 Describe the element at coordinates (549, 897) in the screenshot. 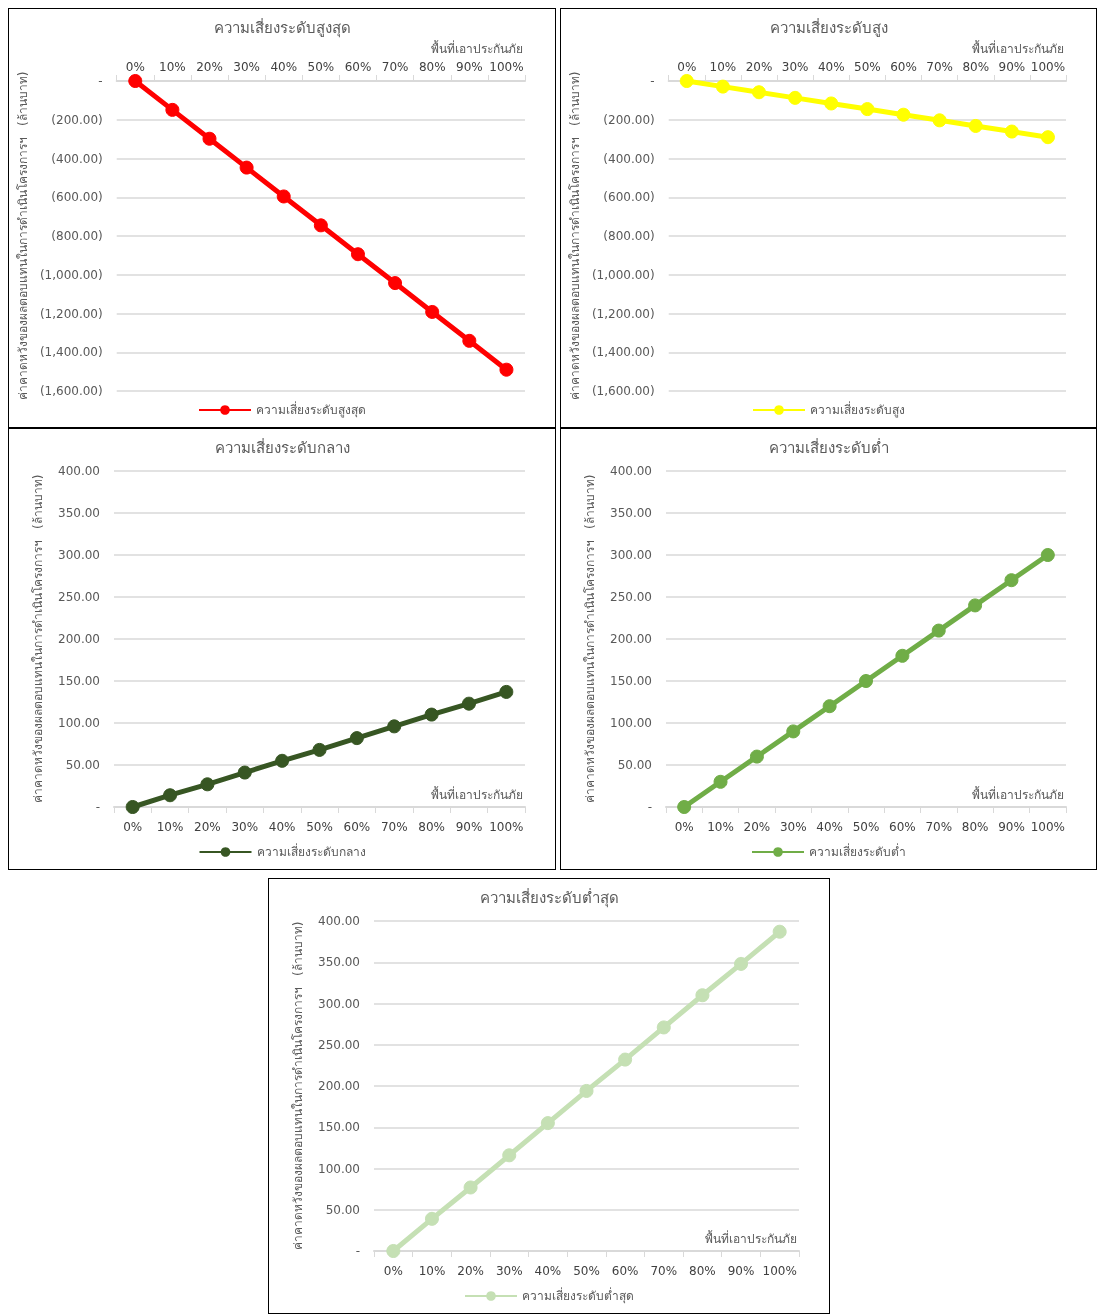

I see `chart-title: ความเสี่ยงระดับต่ำสุด` at that location.